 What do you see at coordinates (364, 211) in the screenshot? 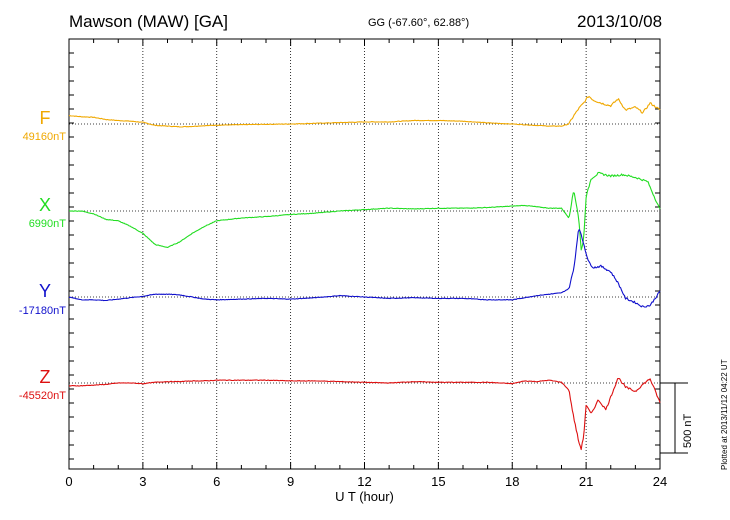
I see `series-line-x` at bounding box center [364, 211].